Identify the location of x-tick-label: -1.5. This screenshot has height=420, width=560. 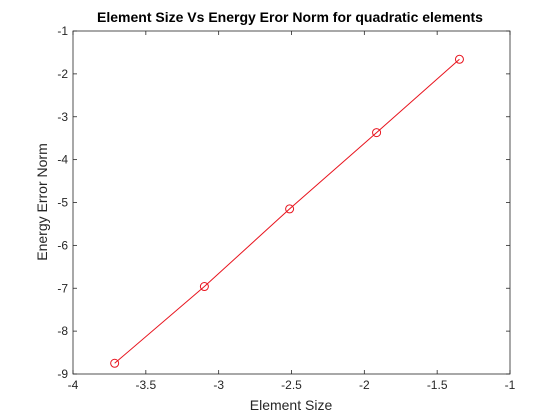
(437, 385).